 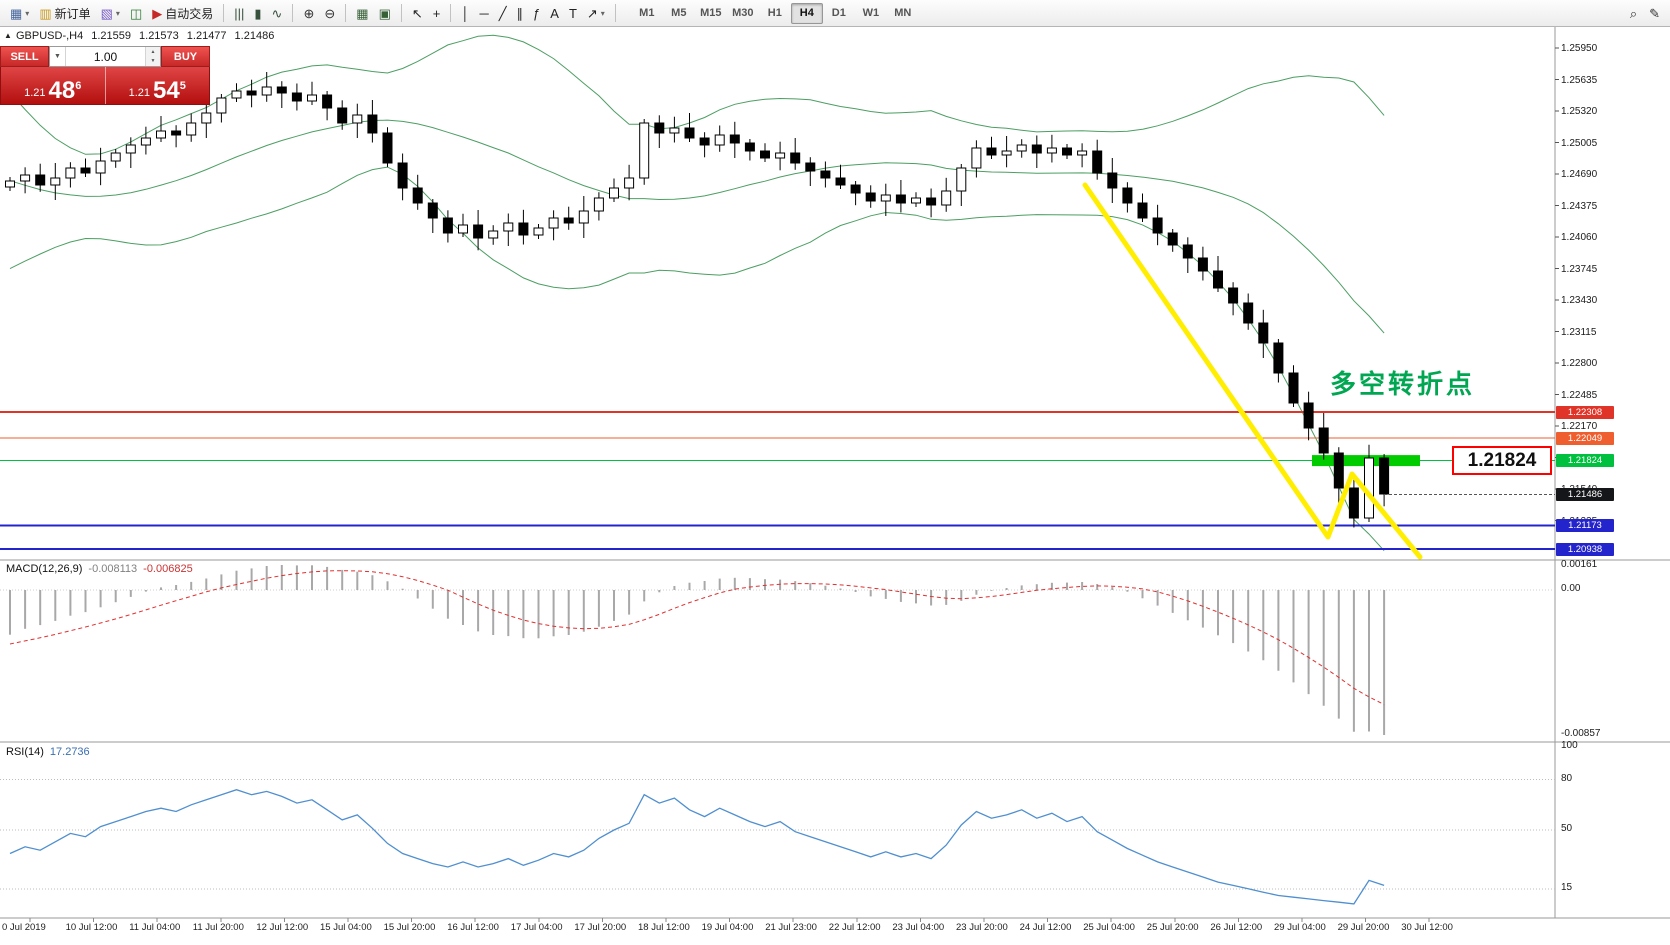 What do you see at coordinates (254, 36) in the screenshot?
I see `close-value: 1.21486` at bounding box center [254, 36].